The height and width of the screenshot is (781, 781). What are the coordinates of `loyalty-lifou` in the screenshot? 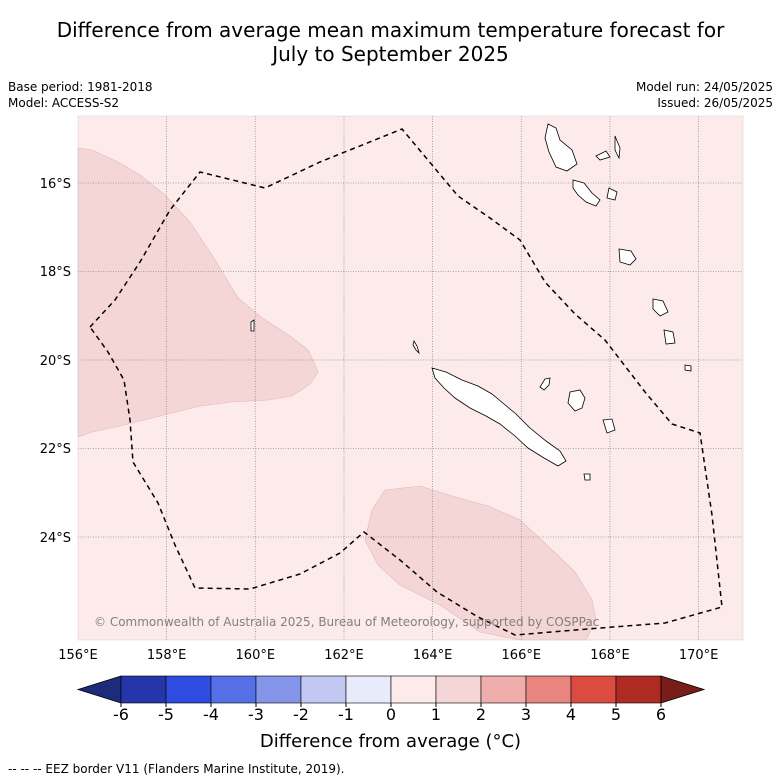 It's located at (576, 400).